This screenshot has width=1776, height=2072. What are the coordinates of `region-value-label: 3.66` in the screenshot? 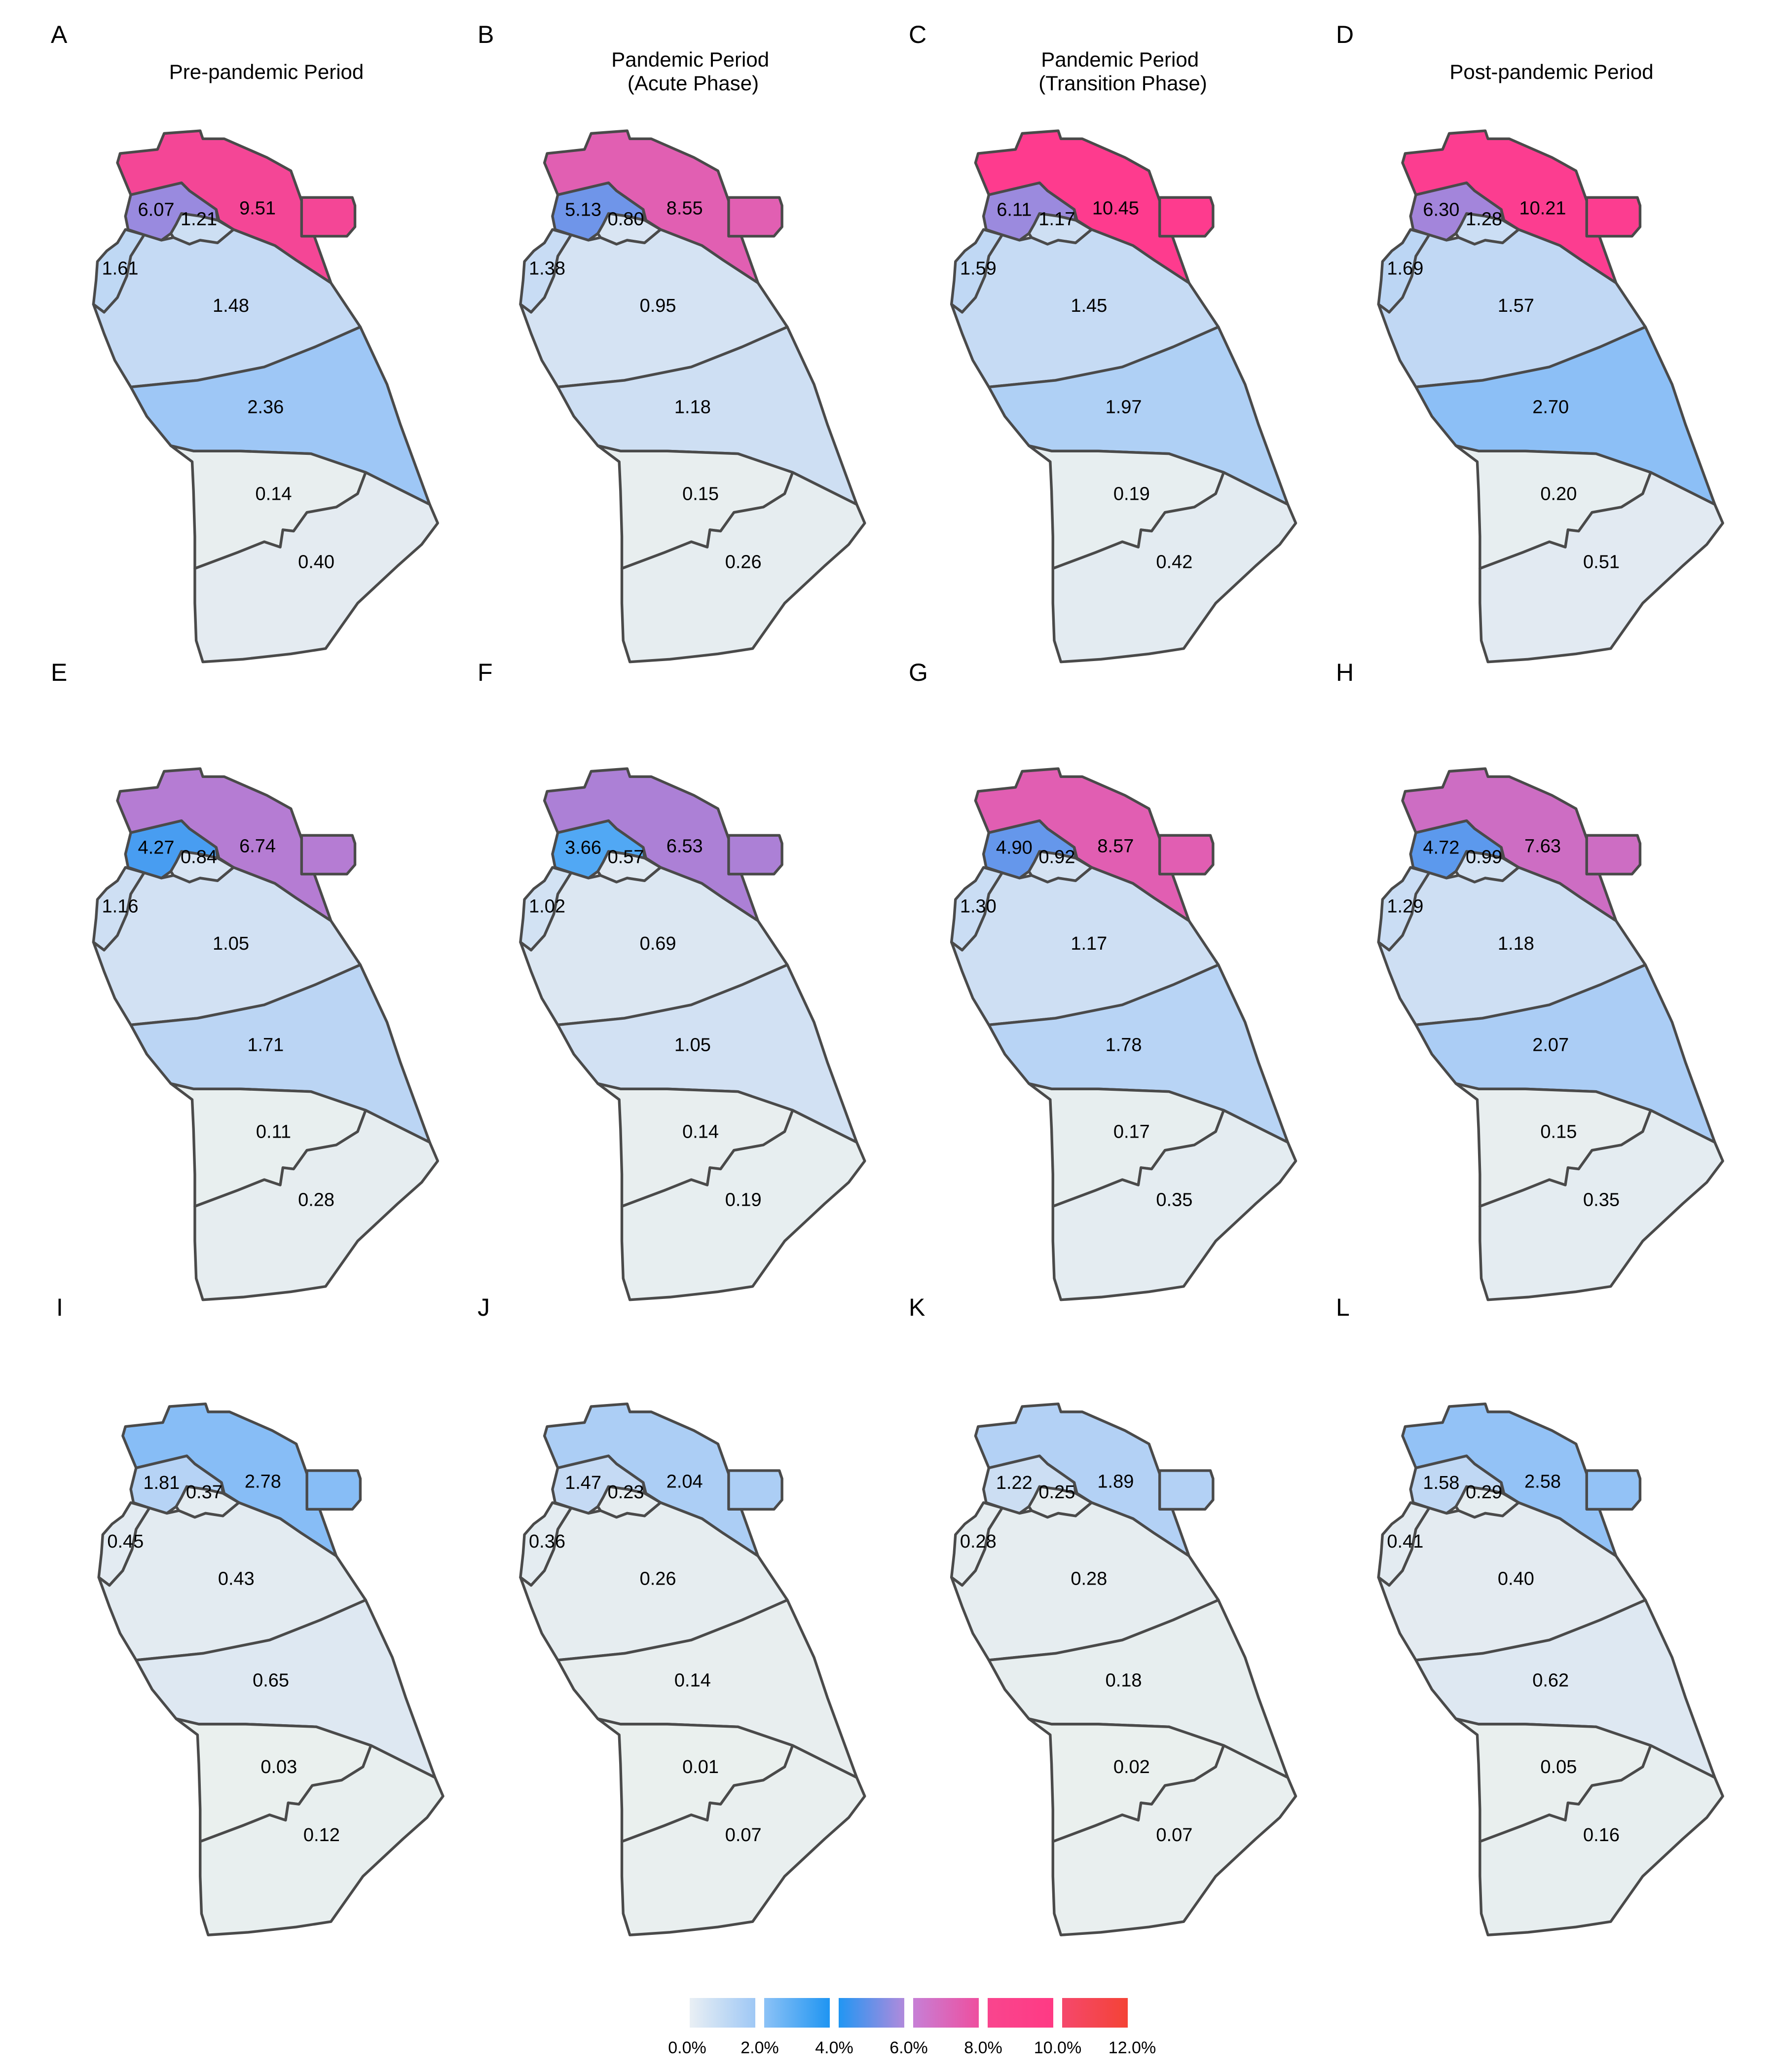 It's located at (583, 848).